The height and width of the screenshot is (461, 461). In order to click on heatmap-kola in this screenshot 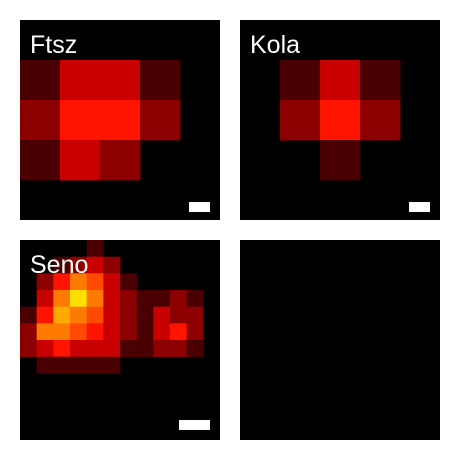, I will do `click(340, 120)`.